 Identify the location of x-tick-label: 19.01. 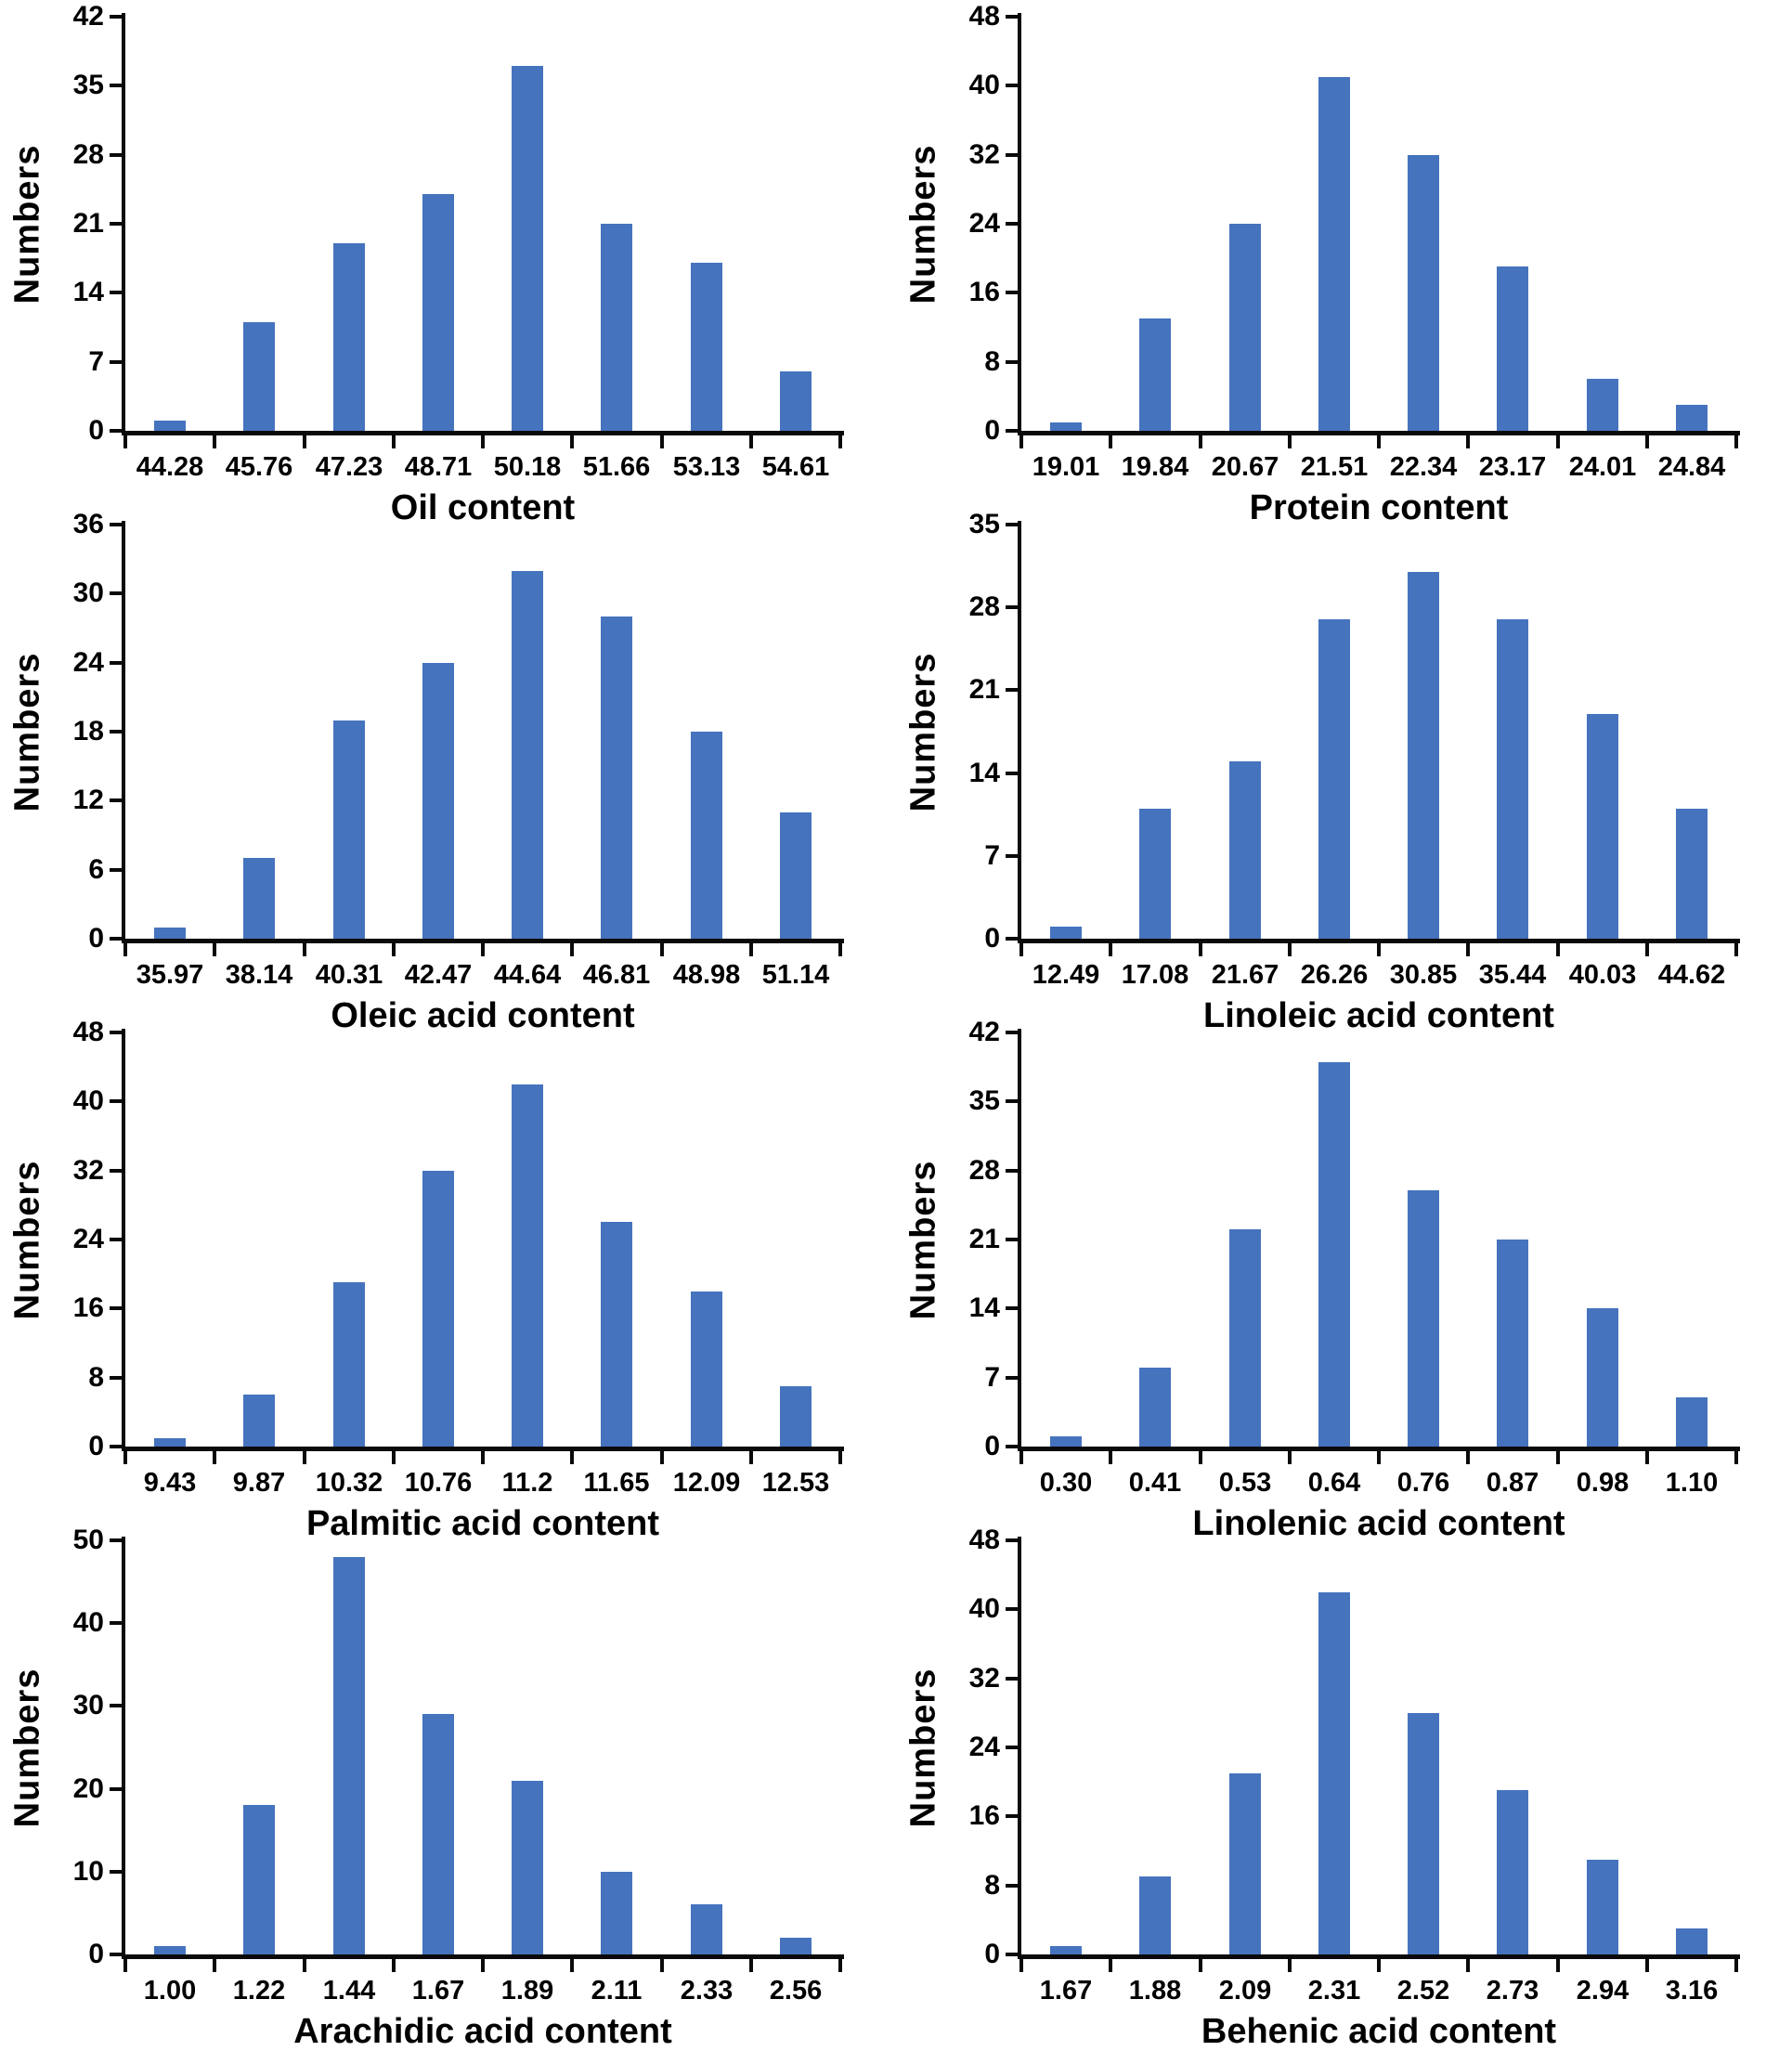
(1066, 467).